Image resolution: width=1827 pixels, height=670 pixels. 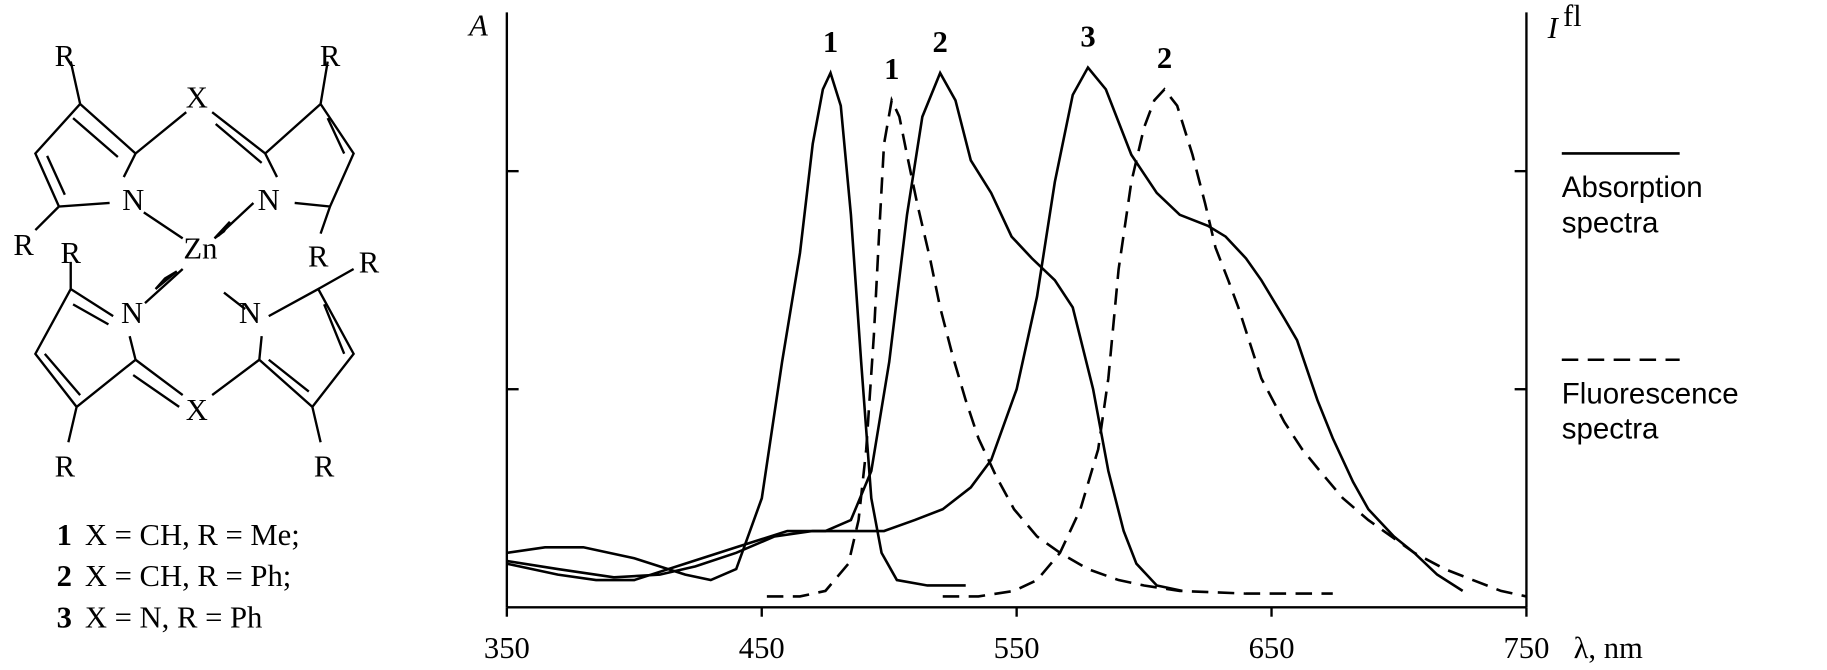 What do you see at coordinates (64, 576) in the screenshot?
I see `caption-number: 2` at bounding box center [64, 576].